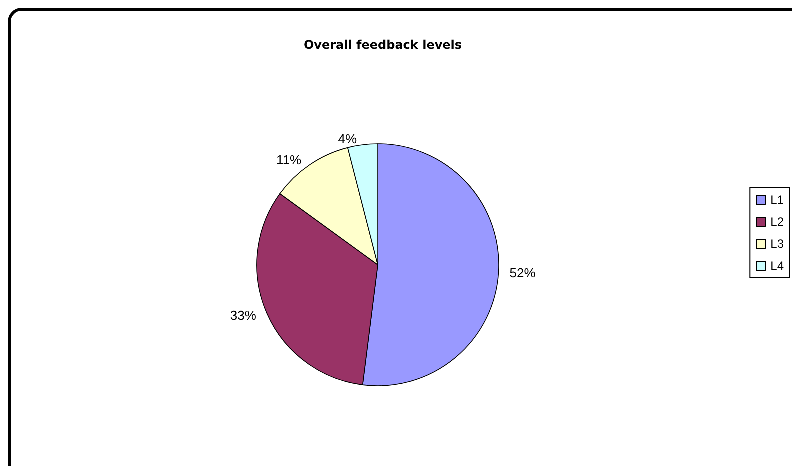 The image size is (792, 466). Describe the element at coordinates (289, 160) in the screenshot. I see `data-label: 11%` at that location.